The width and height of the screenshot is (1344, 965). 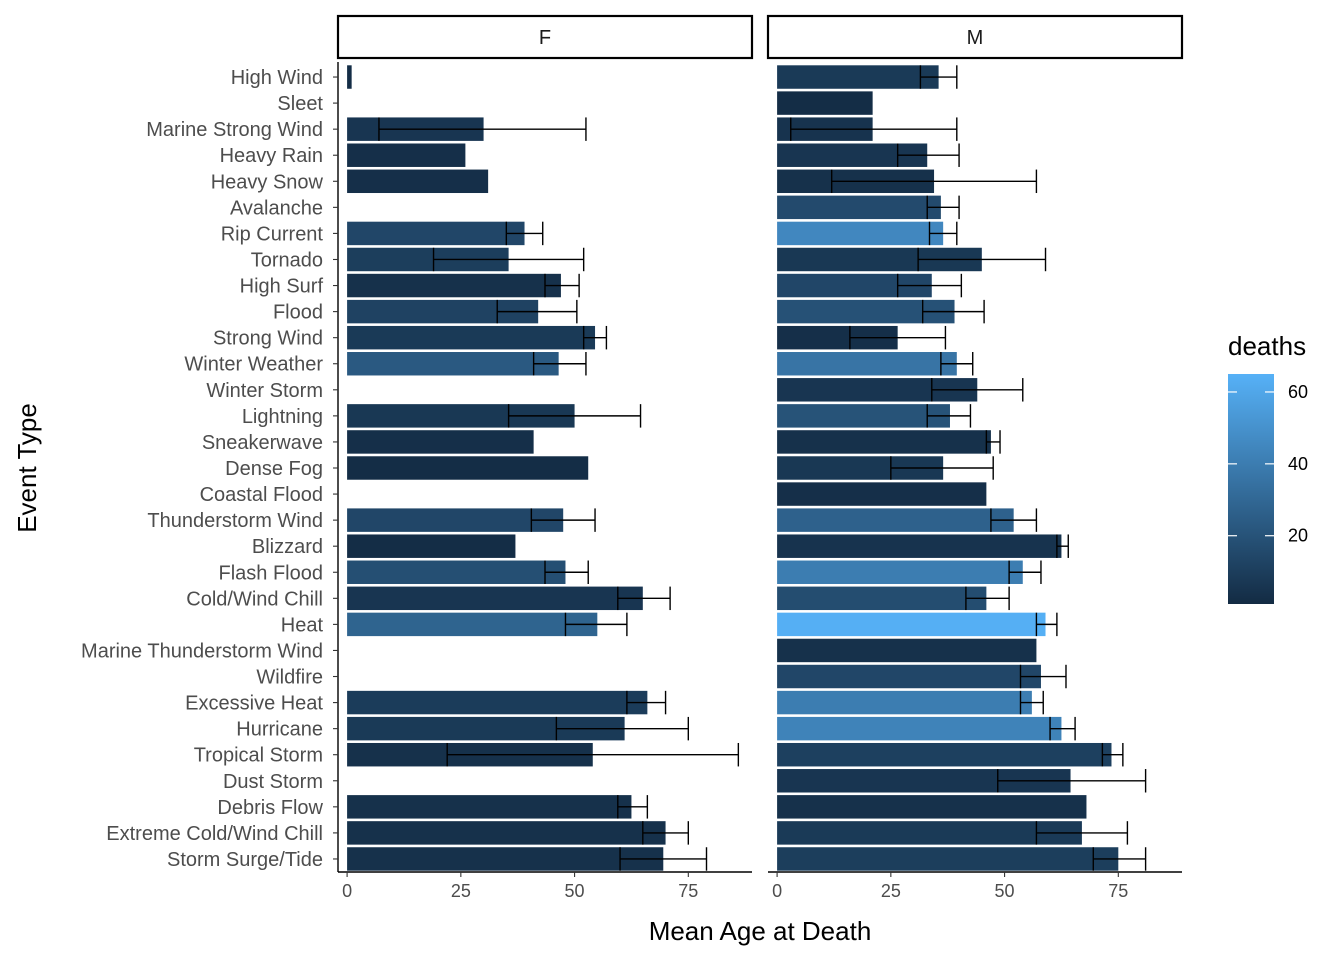 What do you see at coordinates (258, 756) in the screenshot?
I see `y-tick-label: Tropical Storm` at bounding box center [258, 756].